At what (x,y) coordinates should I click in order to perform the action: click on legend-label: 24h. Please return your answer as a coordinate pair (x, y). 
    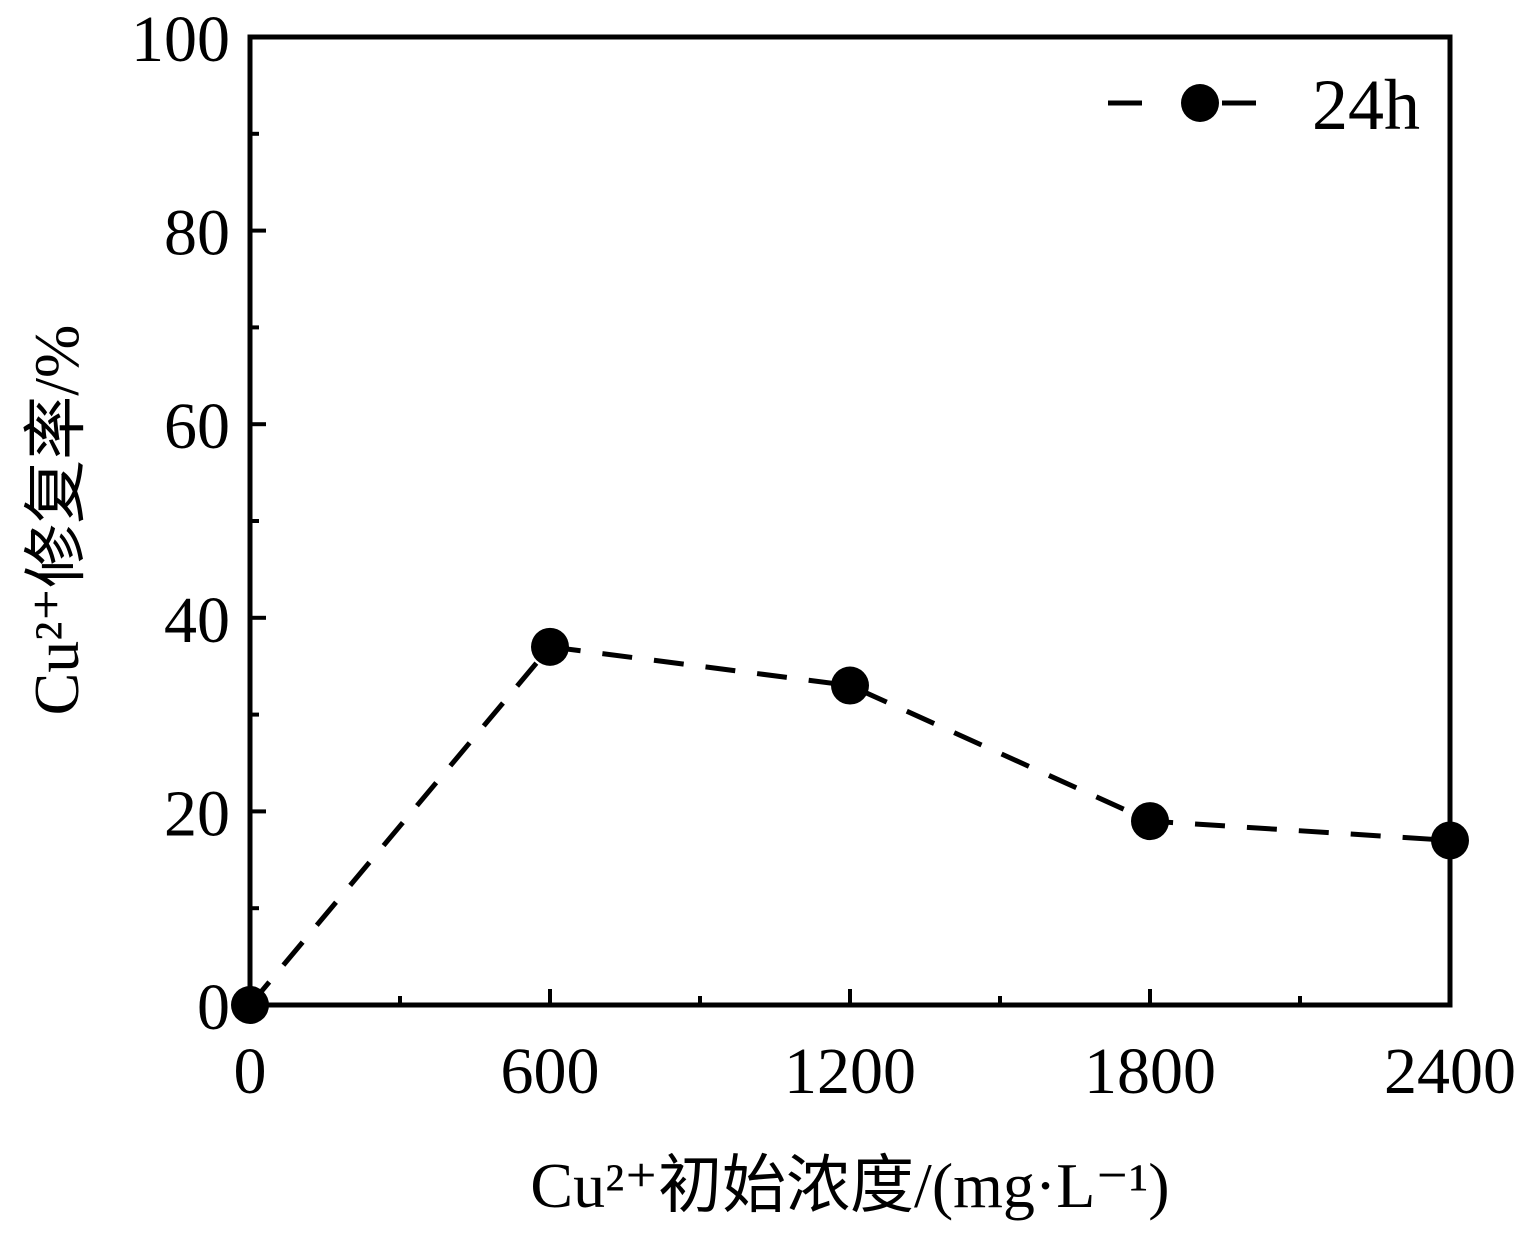
    Looking at the image, I should click on (1366, 105).